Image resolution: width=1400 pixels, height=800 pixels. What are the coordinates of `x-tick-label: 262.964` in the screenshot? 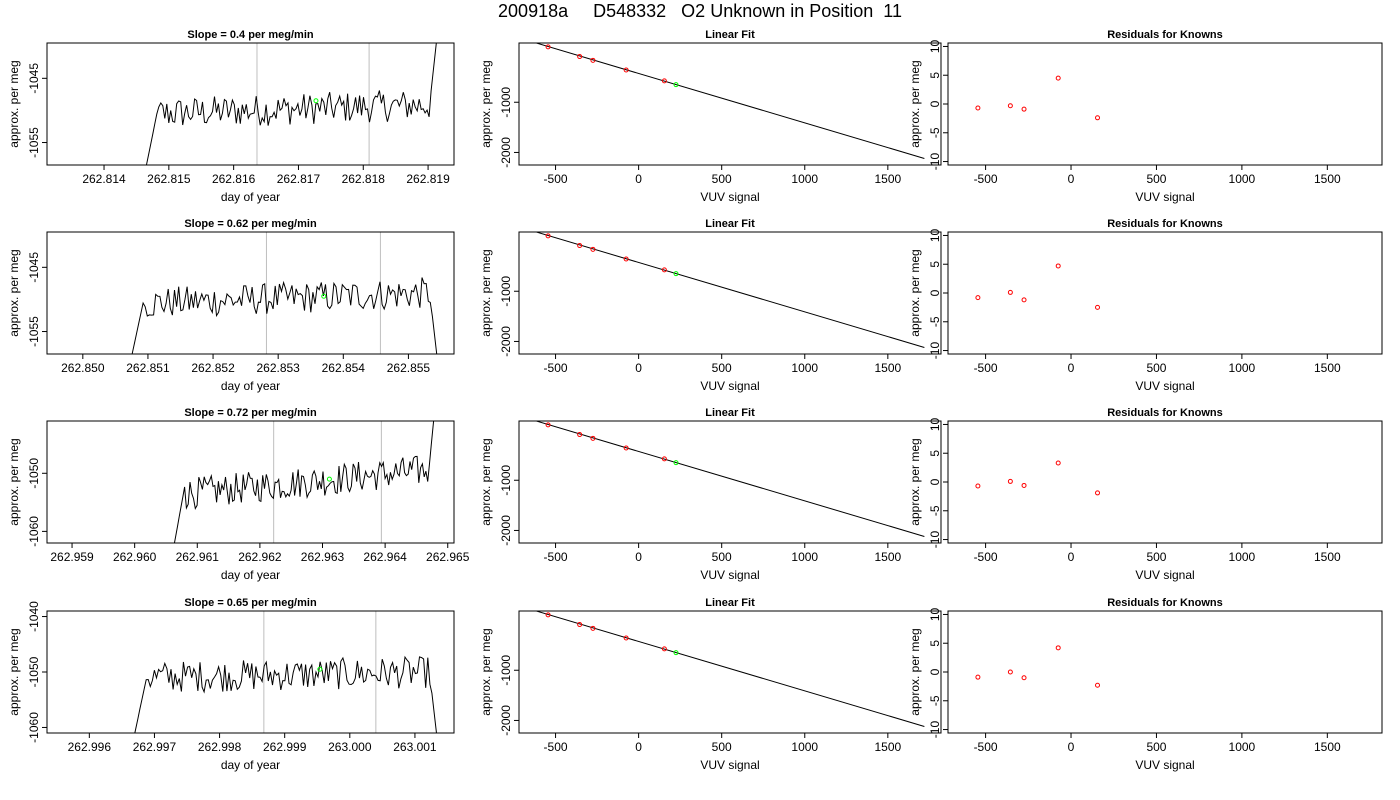 It's located at (385, 557).